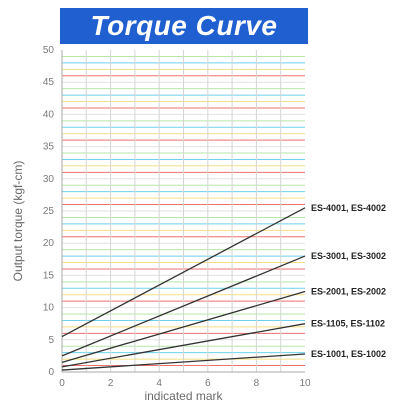 This screenshot has width=400, height=401. I want to click on series-label: ES-1001, ES-1002, so click(348, 354).